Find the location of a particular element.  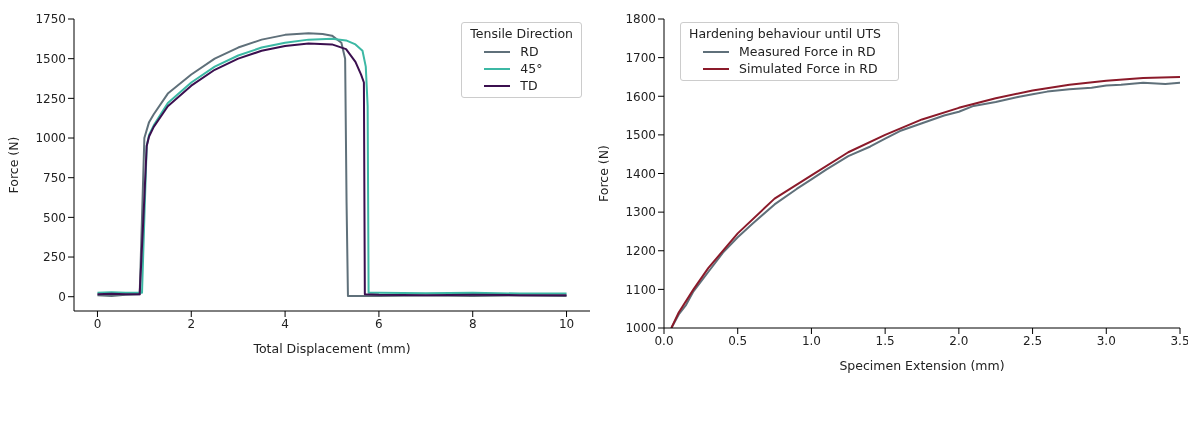

x-tick-label: 2.5 is located at coordinates (1033, 340).